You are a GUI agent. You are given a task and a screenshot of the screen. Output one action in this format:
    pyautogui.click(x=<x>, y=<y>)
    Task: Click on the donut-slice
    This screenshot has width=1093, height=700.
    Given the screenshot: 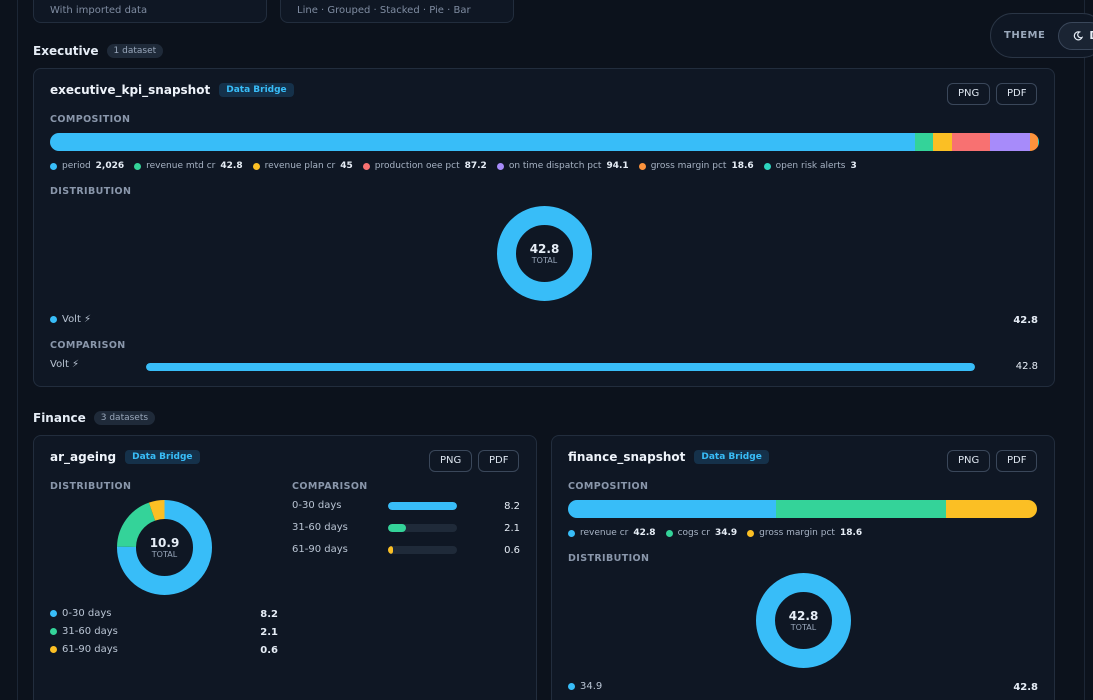 What is the action you would take?
    pyautogui.click(x=803, y=620)
    